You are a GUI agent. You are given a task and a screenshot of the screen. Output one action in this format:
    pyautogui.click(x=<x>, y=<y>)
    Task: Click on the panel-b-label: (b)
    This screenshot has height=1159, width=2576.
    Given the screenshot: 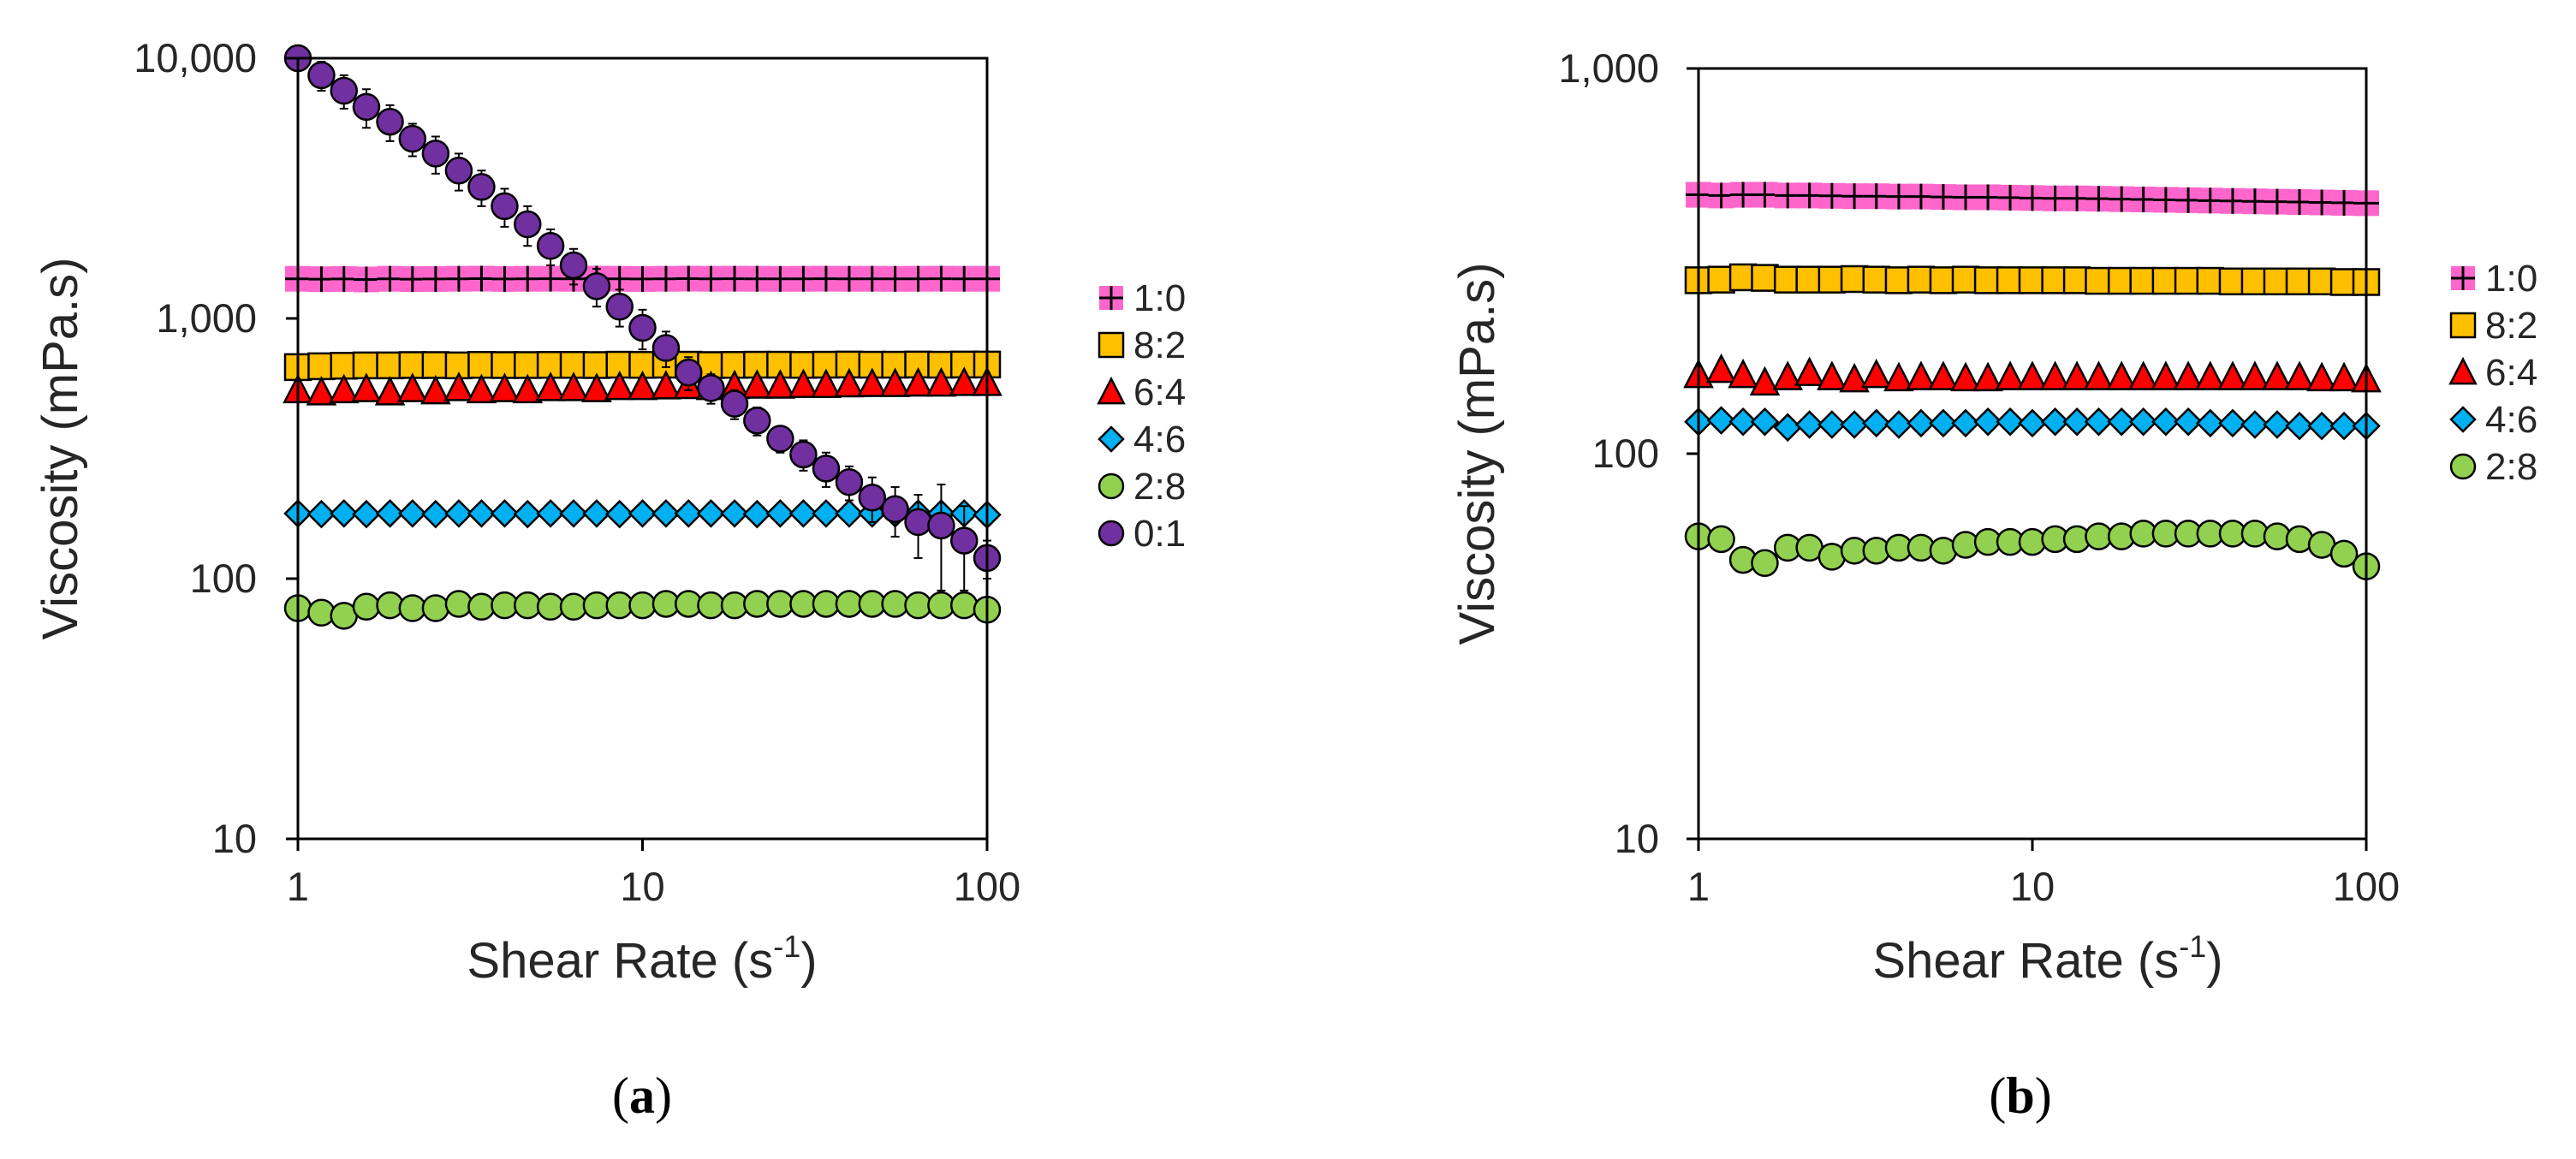 What is the action you would take?
    pyautogui.click(x=2020, y=1095)
    